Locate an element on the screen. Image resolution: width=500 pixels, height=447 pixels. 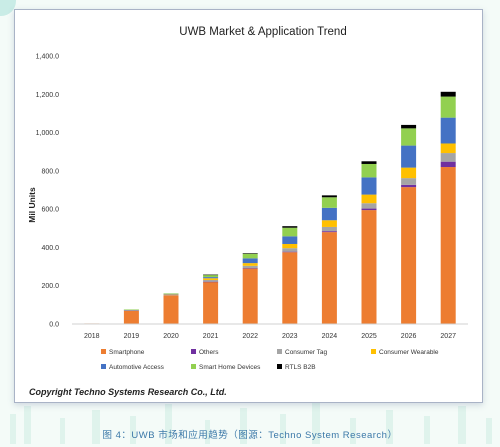
bar-smartphone-2026 is located at coordinates (409, 255).